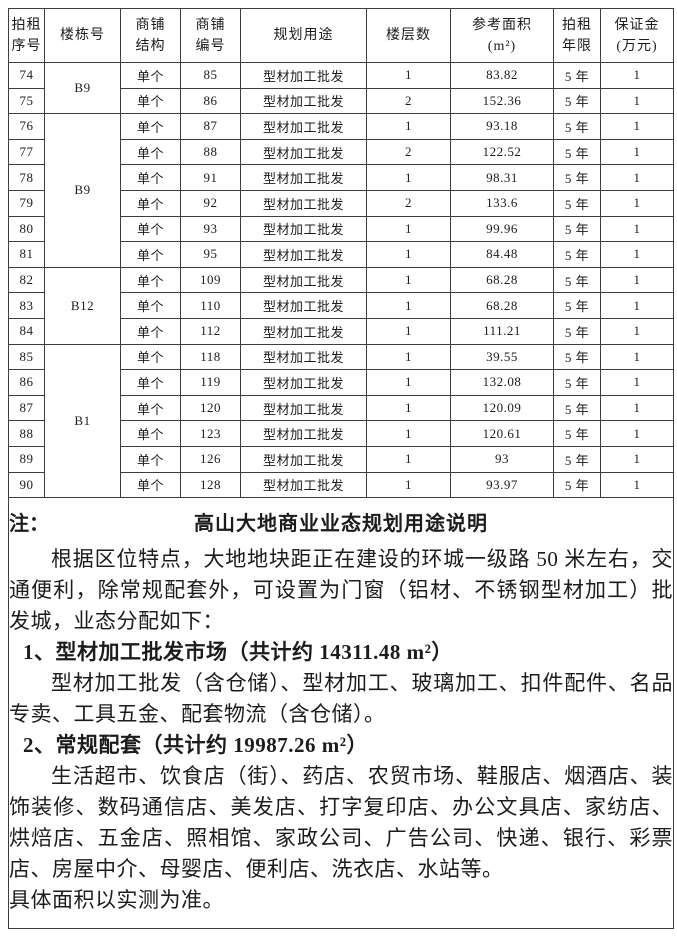 The width and height of the screenshot is (677, 939). Describe the element at coordinates (210, 382) in the screenshot. I see `cell-shop_no: 119` at that location.